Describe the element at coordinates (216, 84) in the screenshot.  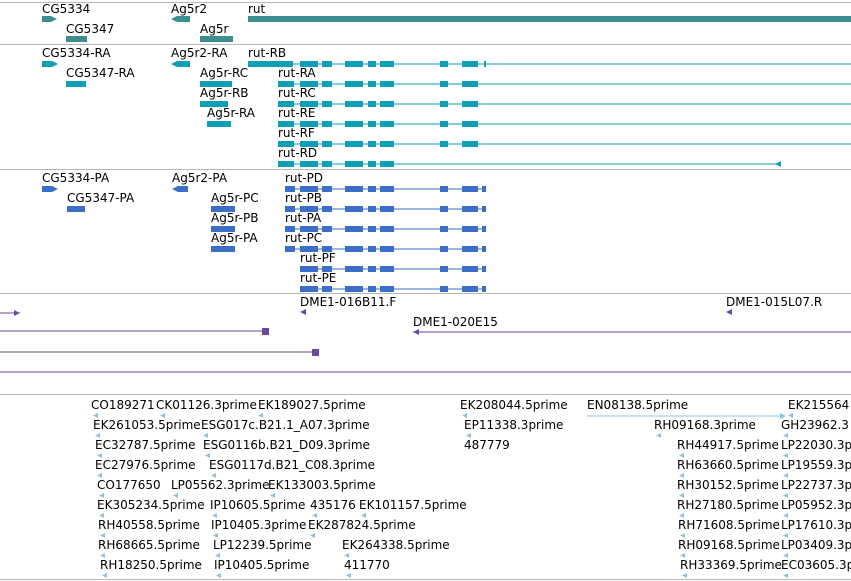
I see `mrna-ag5r-rc` at that location.